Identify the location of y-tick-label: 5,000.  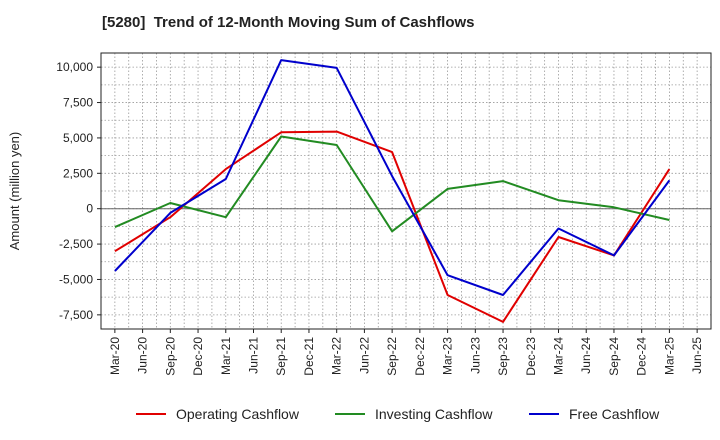
(78, 138).